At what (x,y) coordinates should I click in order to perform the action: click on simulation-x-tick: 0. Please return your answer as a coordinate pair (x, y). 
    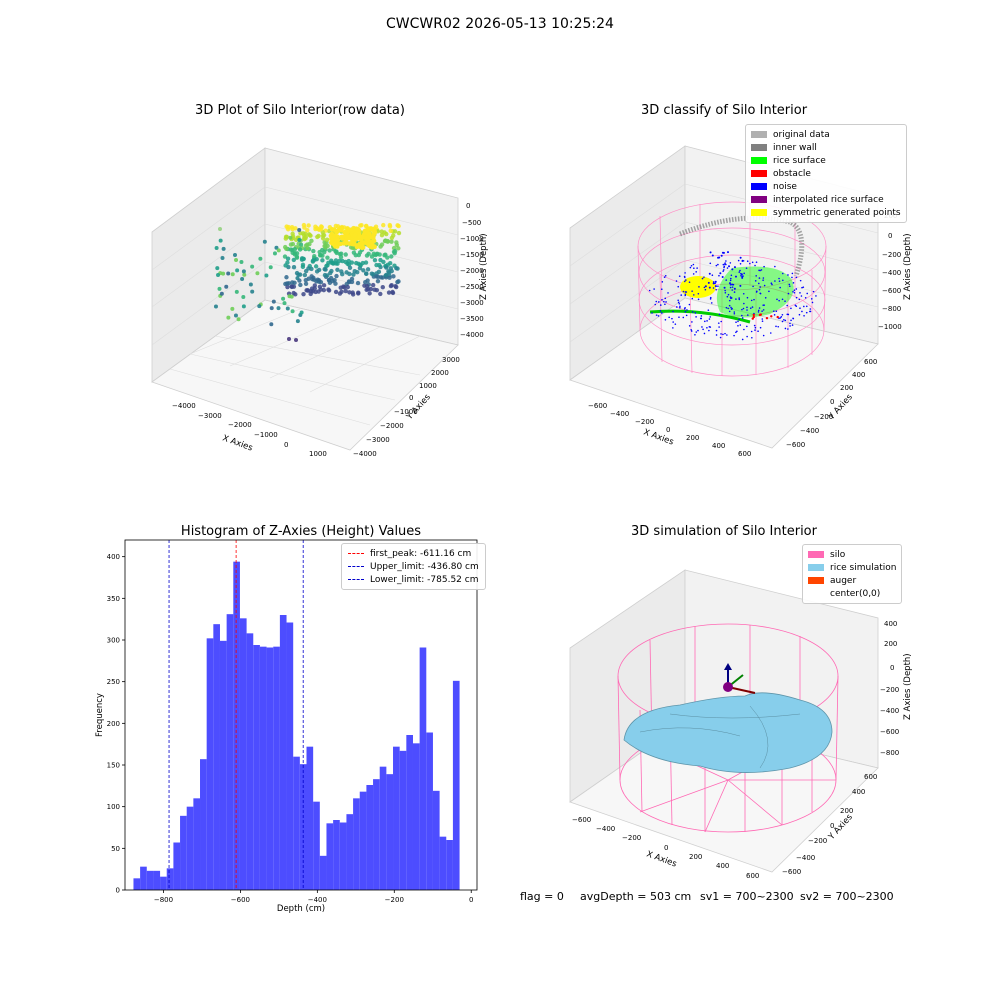
    Looking at the image, I should click on (666, 848).